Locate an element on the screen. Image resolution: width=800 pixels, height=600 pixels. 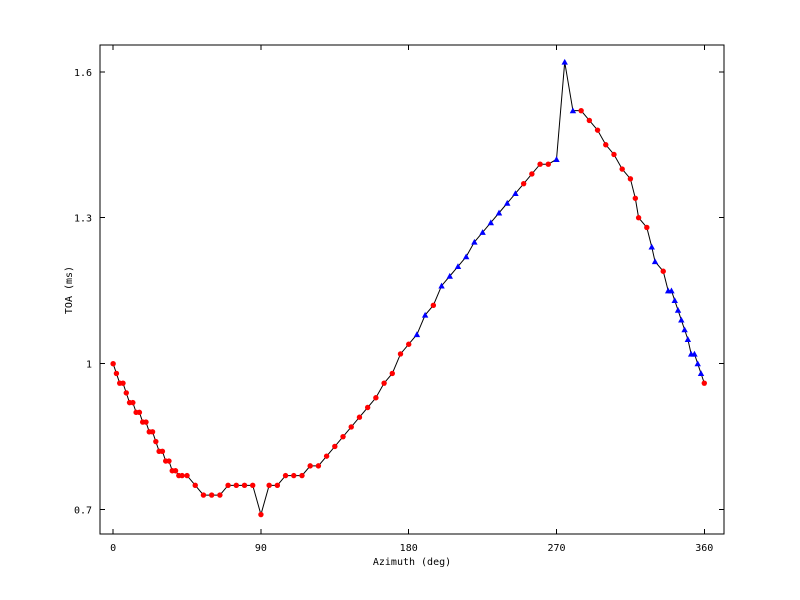
x-tick-label: 180 is located at coordinates (409, 548).